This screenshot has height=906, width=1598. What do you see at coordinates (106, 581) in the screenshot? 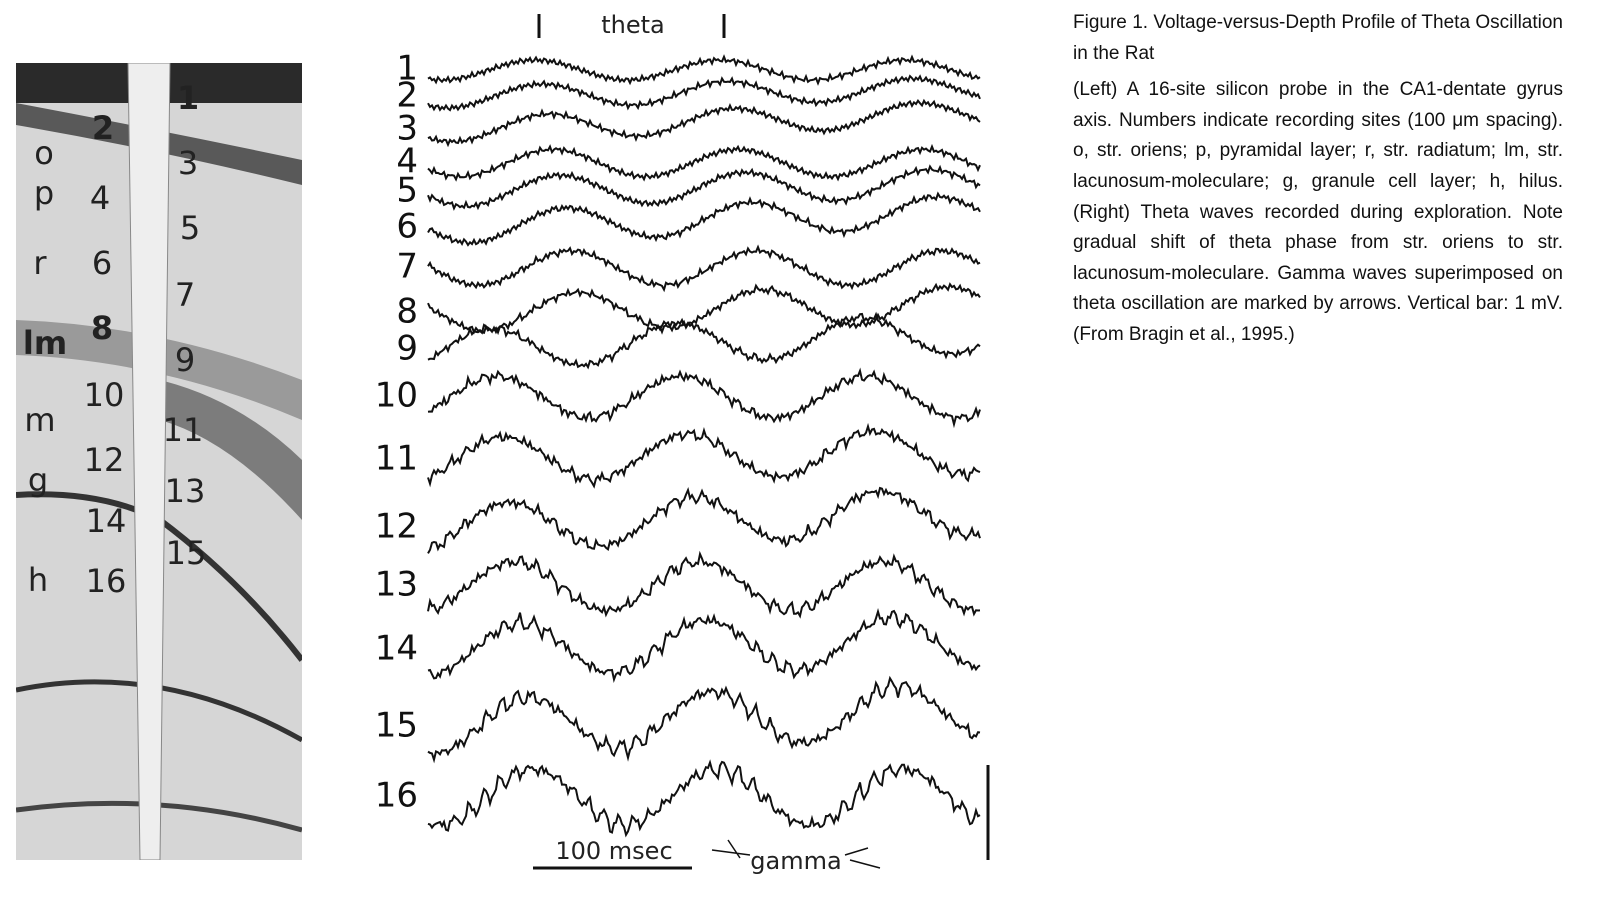
I see `site-label: 16` at bounding box center [106, 581].